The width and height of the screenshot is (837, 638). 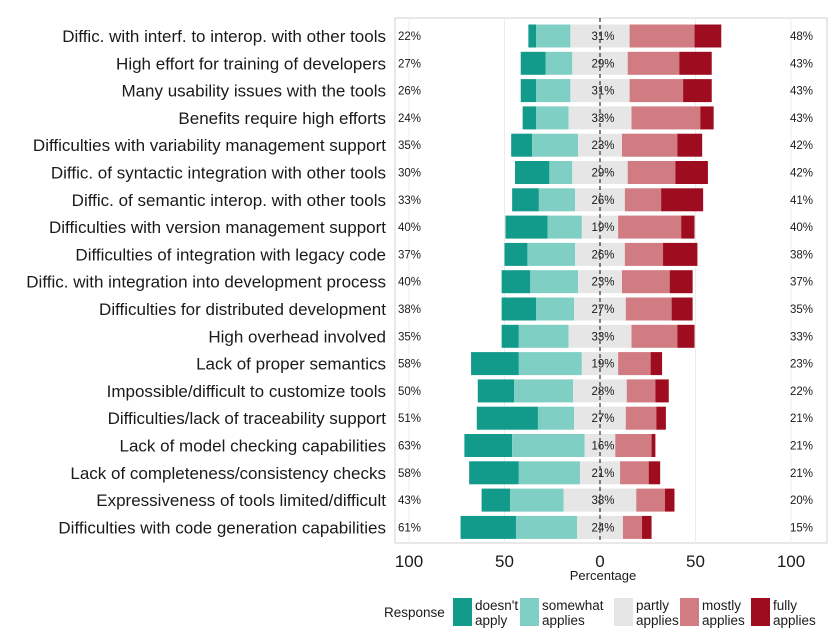 What do you see at coordinates (801, 392) in the screenshot?
I see `right-percent-label: 22%` at bounding box center [801, 392].